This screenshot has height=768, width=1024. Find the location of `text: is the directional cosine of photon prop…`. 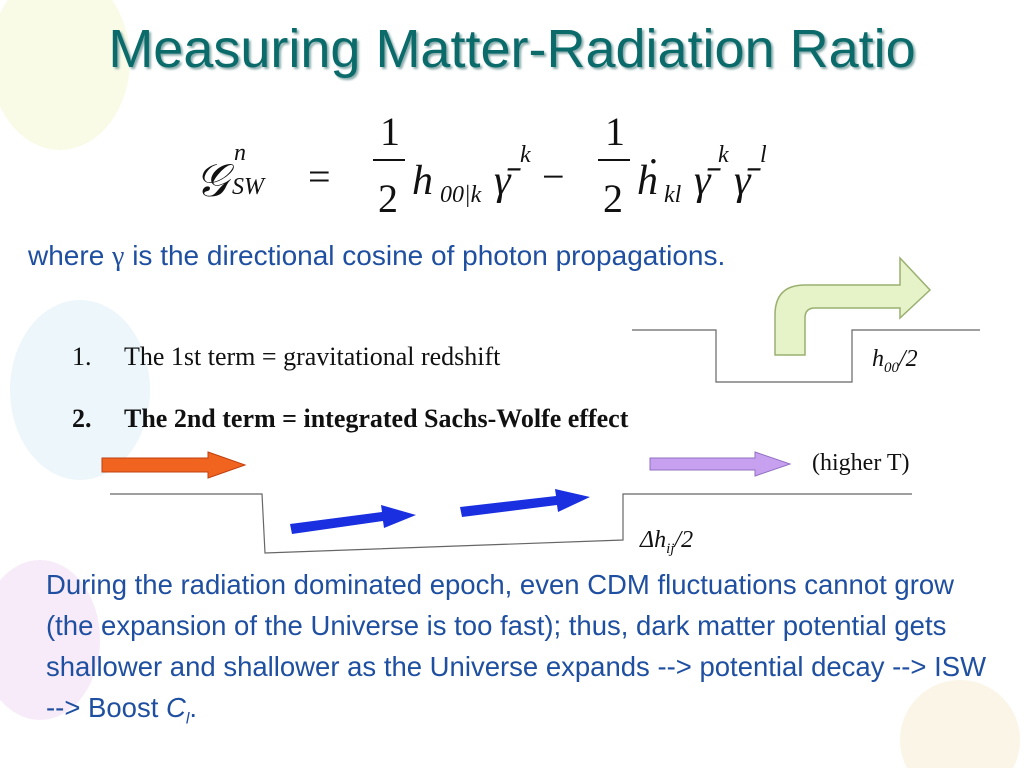

text: is the directional cosine of photon prop… is located at coordinates (425, 255).